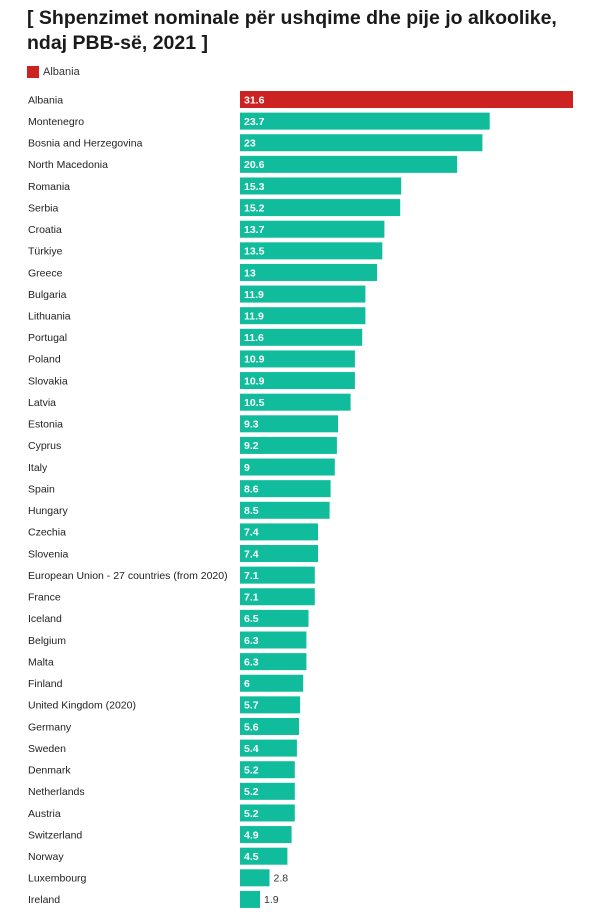  What do you see at coordinates (47, 295) in the screenshot?
I see `category-label: Bulgaria` at bounding box center [47, 295].